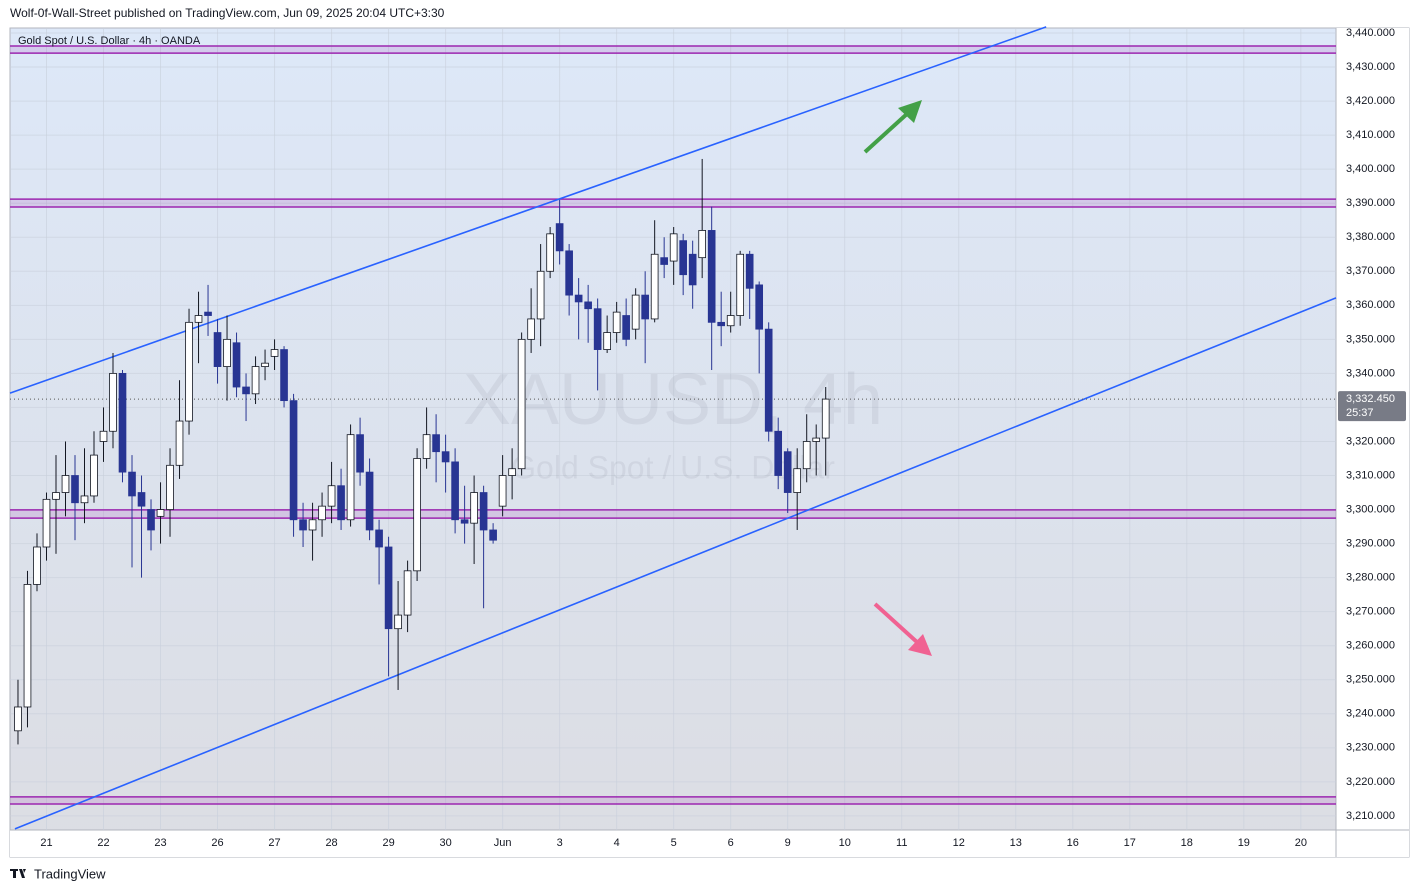 This screenshot has width=1419, height=893. Describe the element at coordinates (1370, 135) in the screenshot. I see `y-tick-label: 3,410.000` at that location.